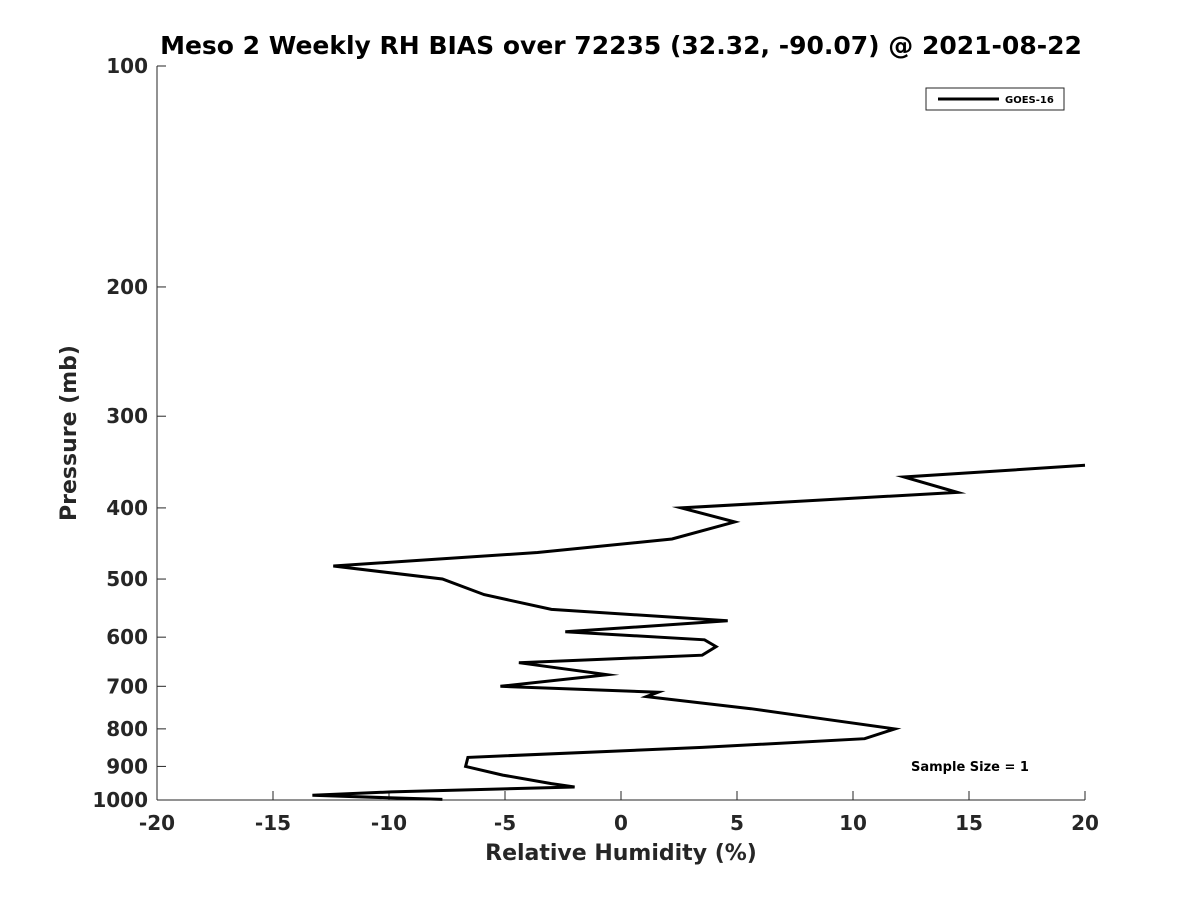 The width and height of the screenshot is (1200, 900). What do you see at coordinates (389, 823) in the screenshot?
I see `x-tick-label: -10` at bounding box center [389, 823].